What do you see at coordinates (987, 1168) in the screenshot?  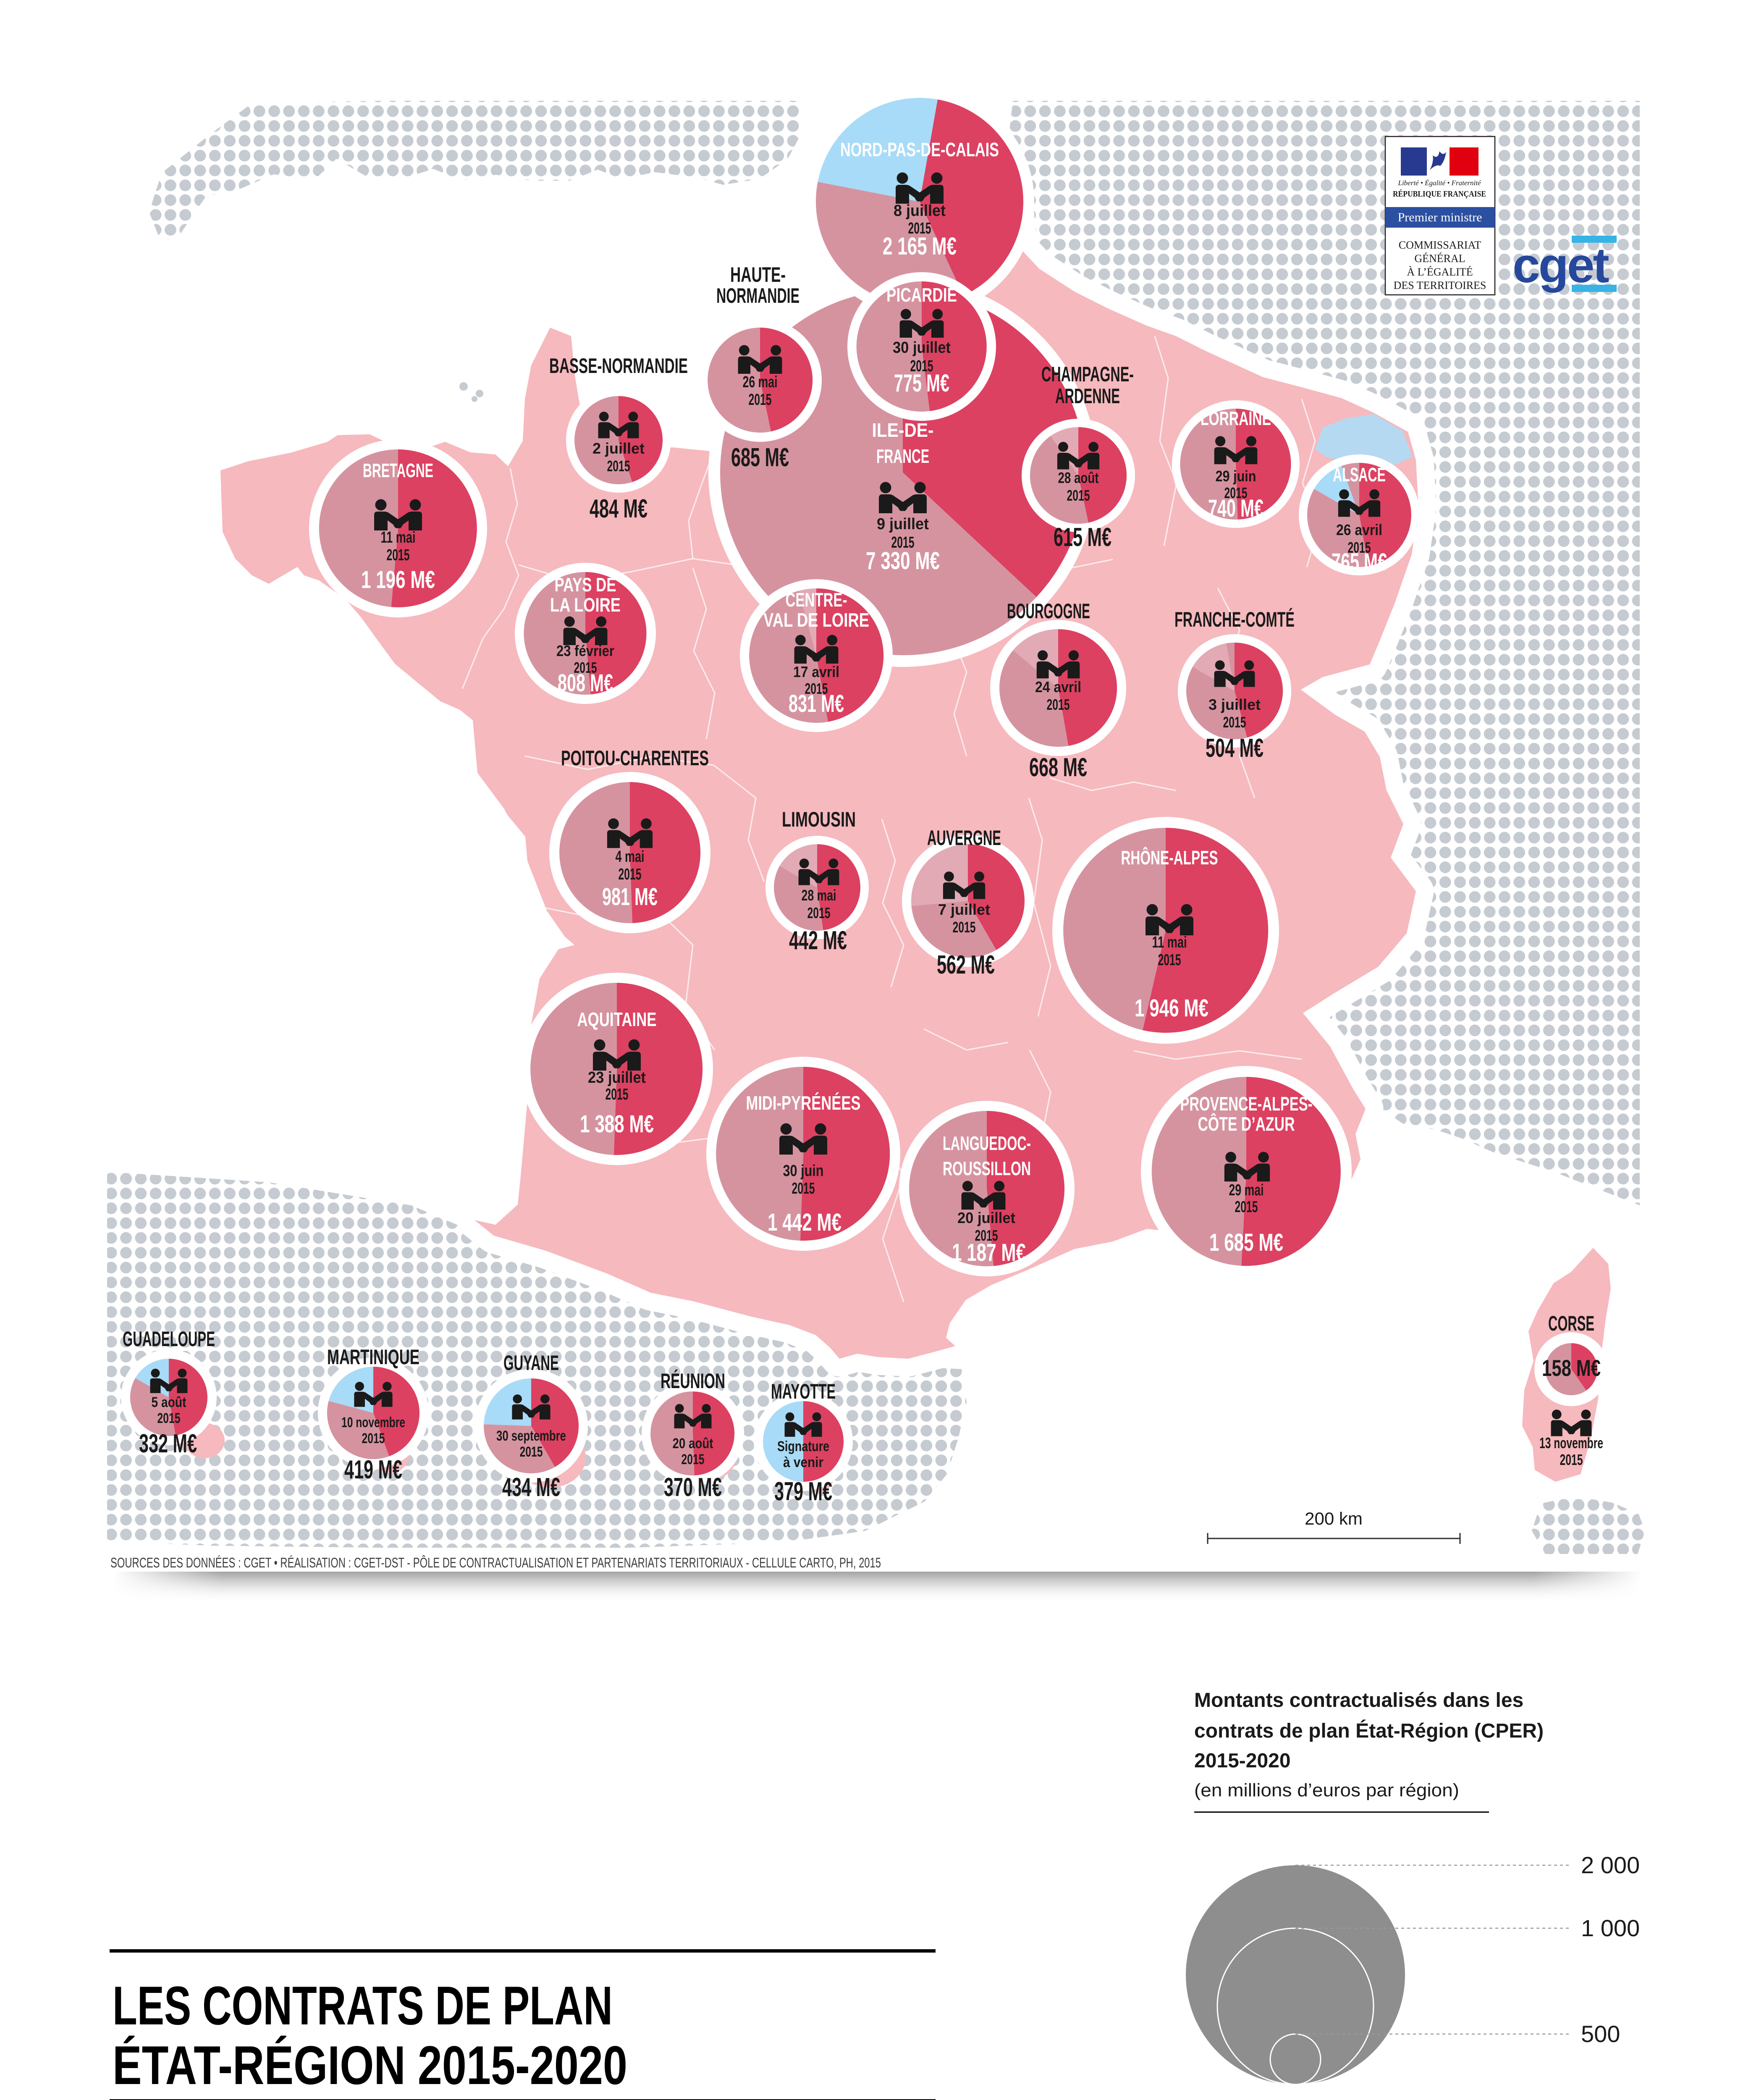 I see `svg-text: ROUSSILLON` at bounding box center [987, 1168].